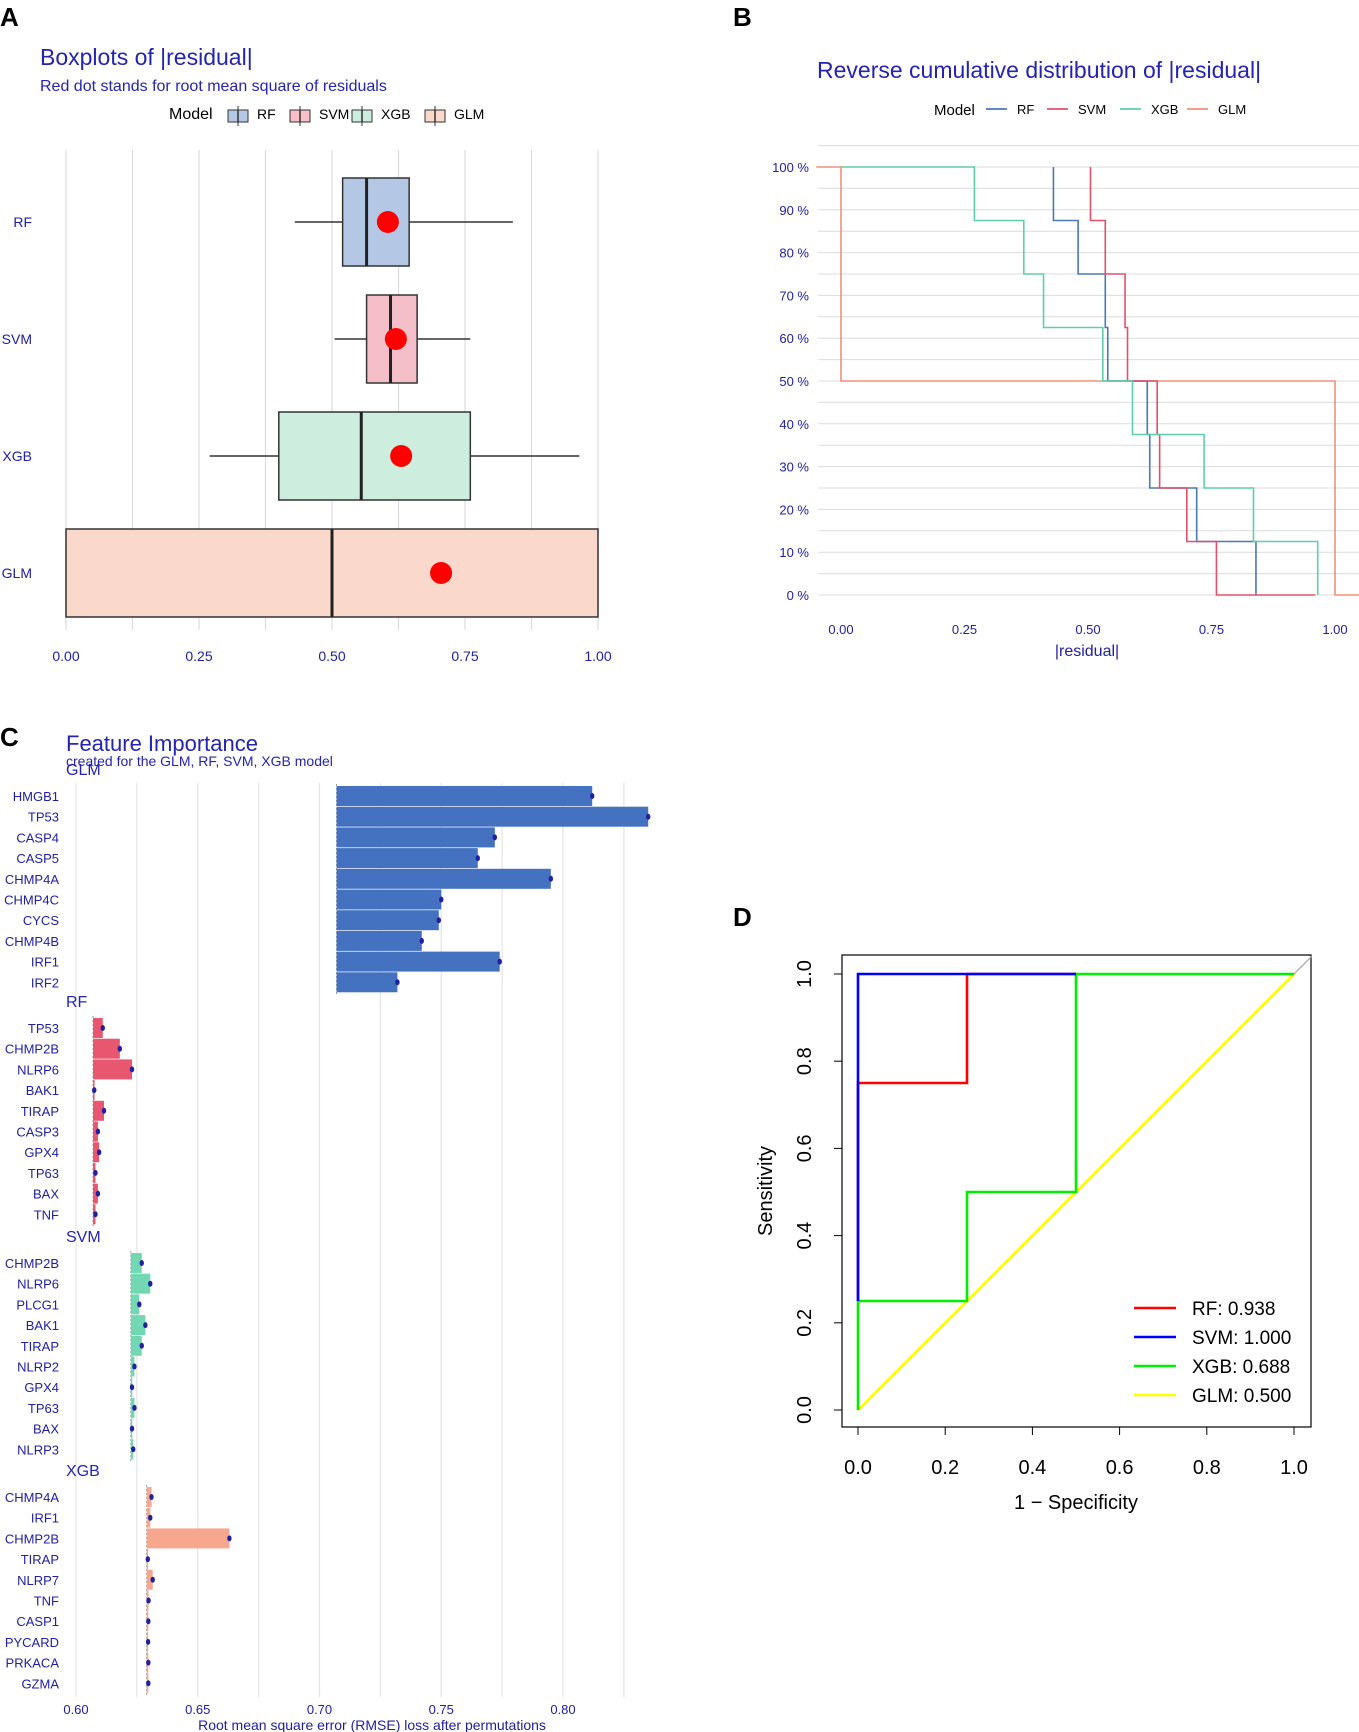  What do you see at coordinates (387, 222) in the screenshot?
I see `rms-dot-rf` at bounding box center [387, 222].